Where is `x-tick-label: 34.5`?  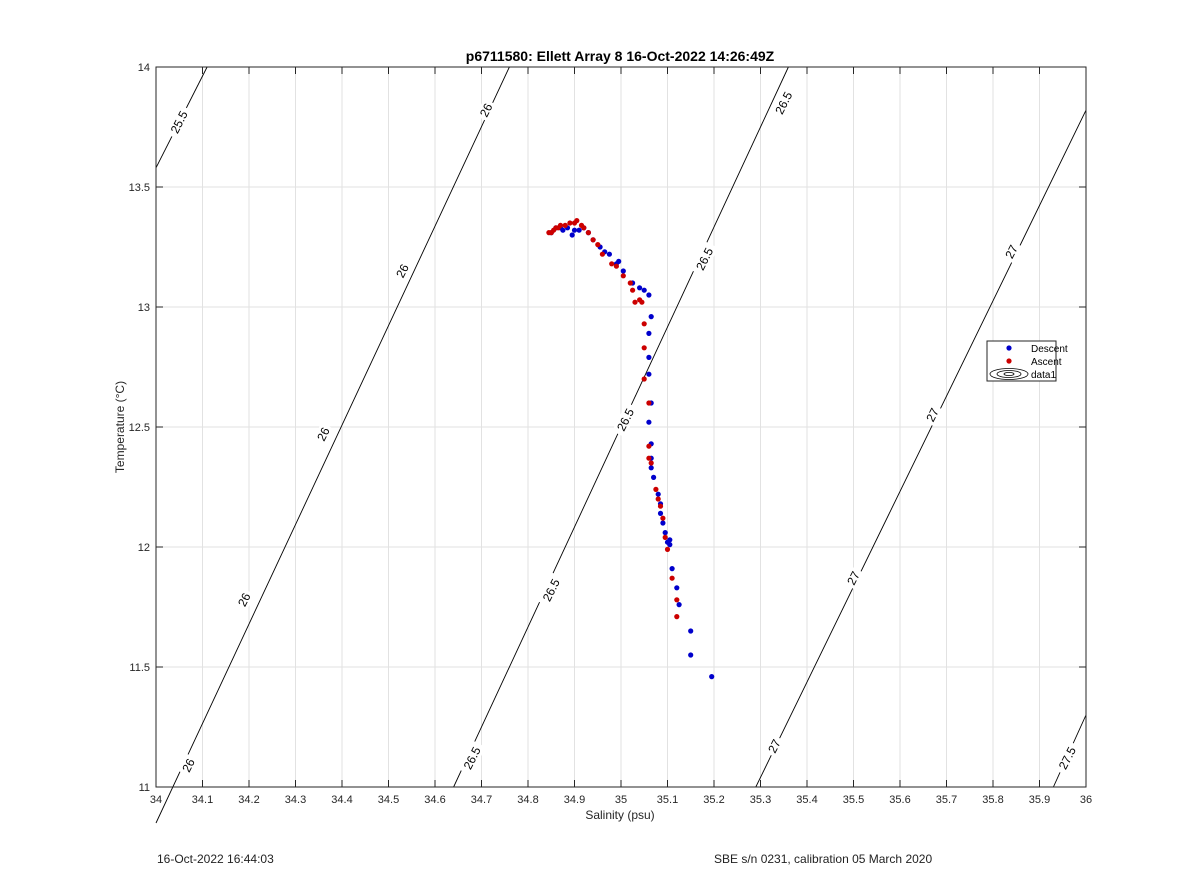
x-tick-label: 34.5 is located at coordinates (388, 800).